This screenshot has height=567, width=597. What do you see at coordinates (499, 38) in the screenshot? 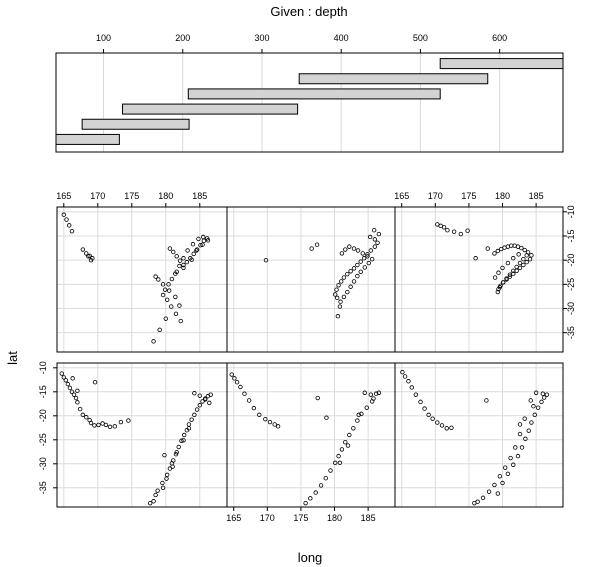
I see `given-tick-label: 600` at bounding box center [499, 38].